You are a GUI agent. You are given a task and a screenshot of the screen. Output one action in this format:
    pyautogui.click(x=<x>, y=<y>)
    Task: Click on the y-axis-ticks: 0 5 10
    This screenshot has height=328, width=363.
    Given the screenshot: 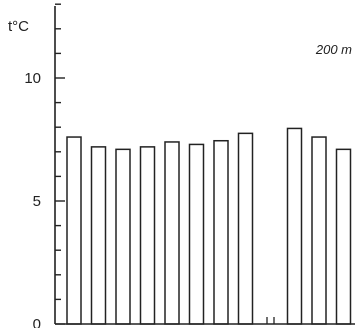 What is the action you would take?
    pyautogui.click(x=44, y=165)
    